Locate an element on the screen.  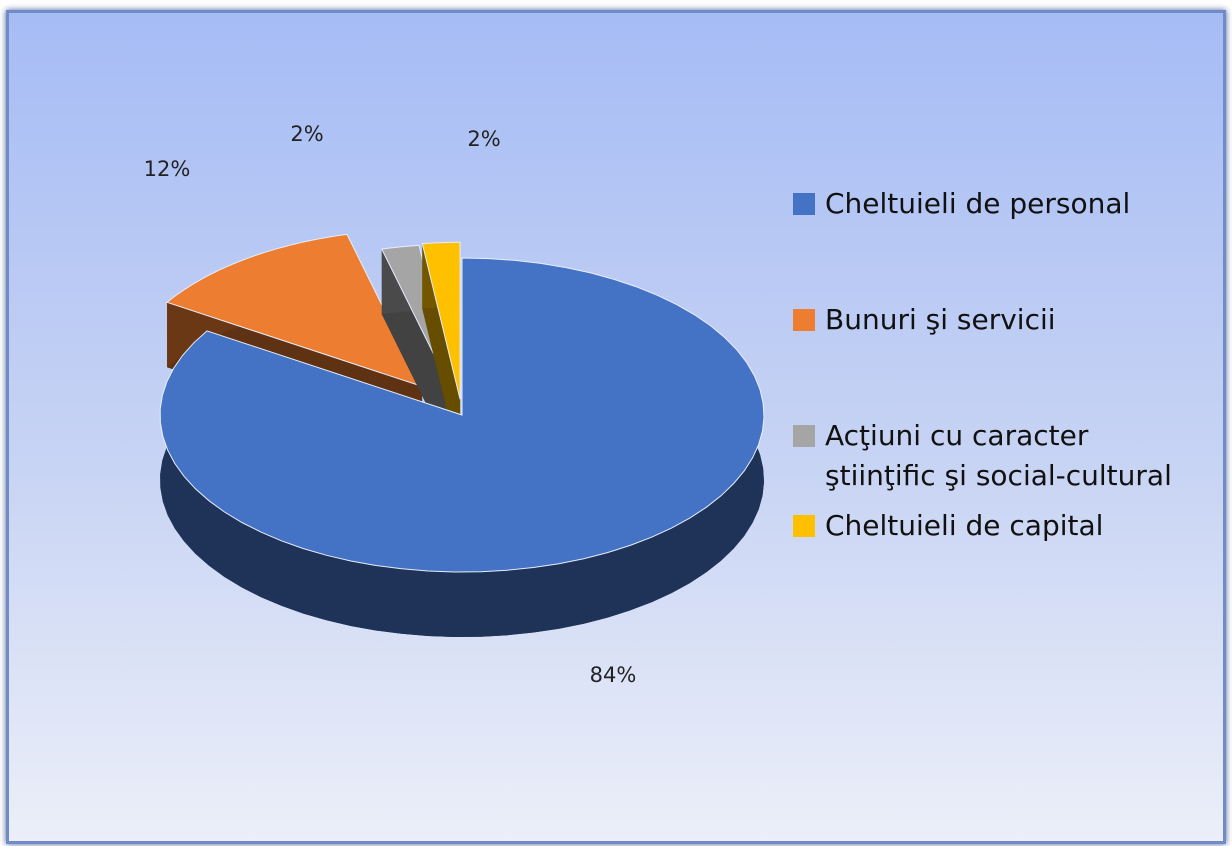
data-label: 12% is located at coordinates (167, 169).